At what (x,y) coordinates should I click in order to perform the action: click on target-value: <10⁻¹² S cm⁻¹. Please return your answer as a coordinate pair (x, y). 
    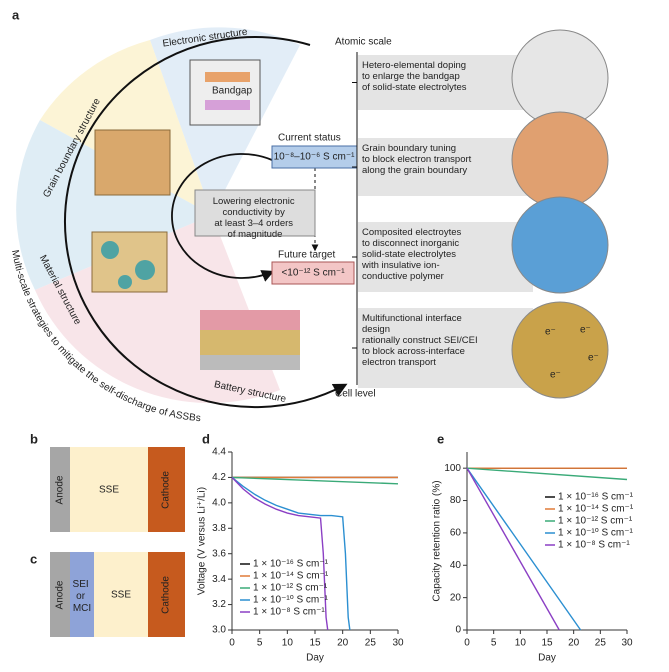
    Looking at the image, I should click on (313, 273).